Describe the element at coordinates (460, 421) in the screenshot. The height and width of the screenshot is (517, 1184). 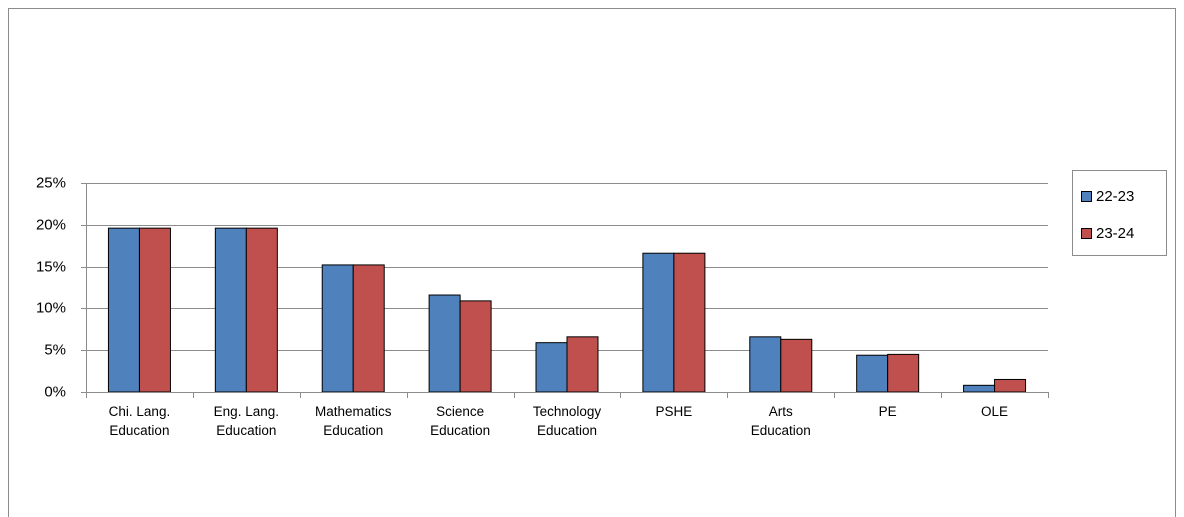
I see `x-tick-label: Science Education` at that location.